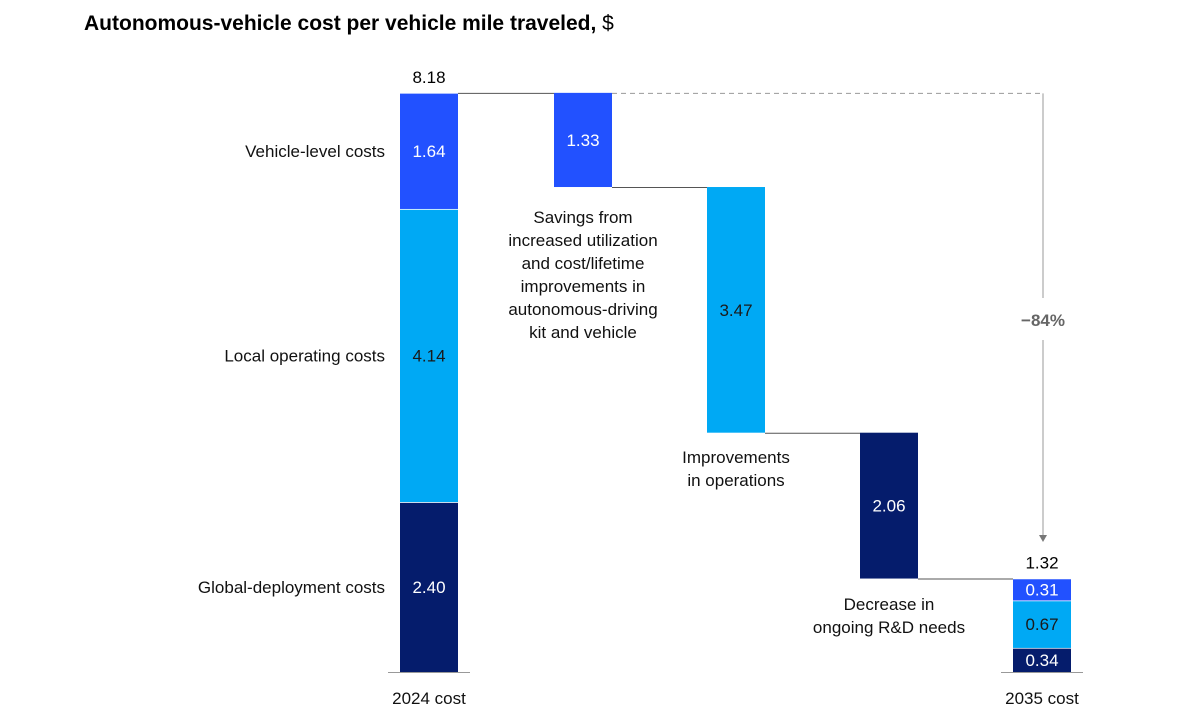  Describe the element at coordinates (736, 457) in the screenshot. I see `step-annotation: Improvements` at that location.